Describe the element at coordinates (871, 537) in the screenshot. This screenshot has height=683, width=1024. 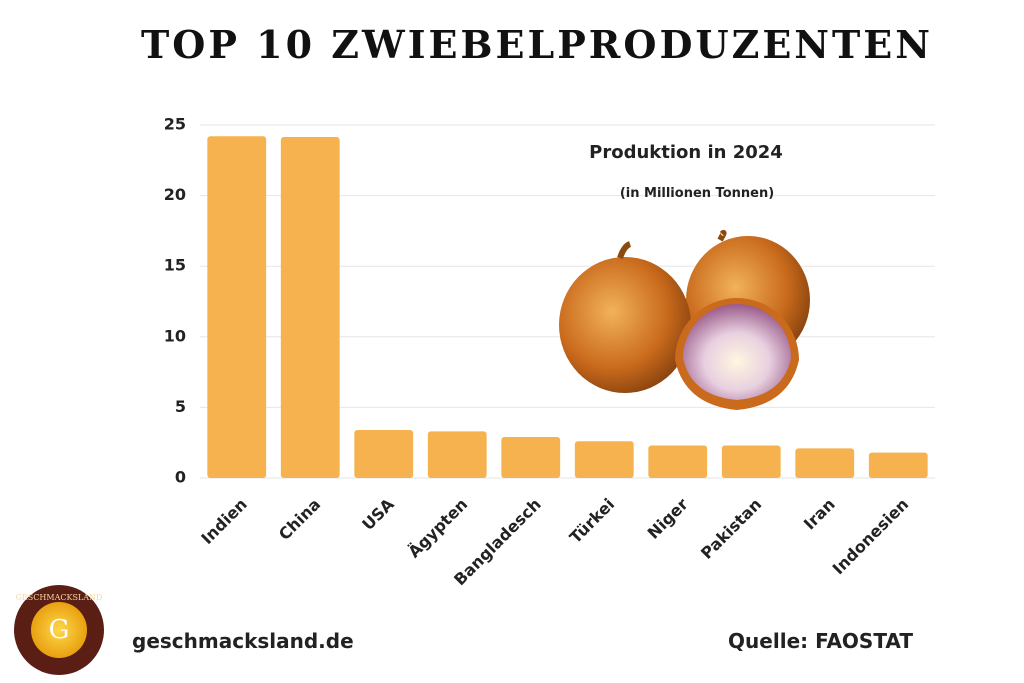
I see `x-tick-label: Indonesien` at that location.